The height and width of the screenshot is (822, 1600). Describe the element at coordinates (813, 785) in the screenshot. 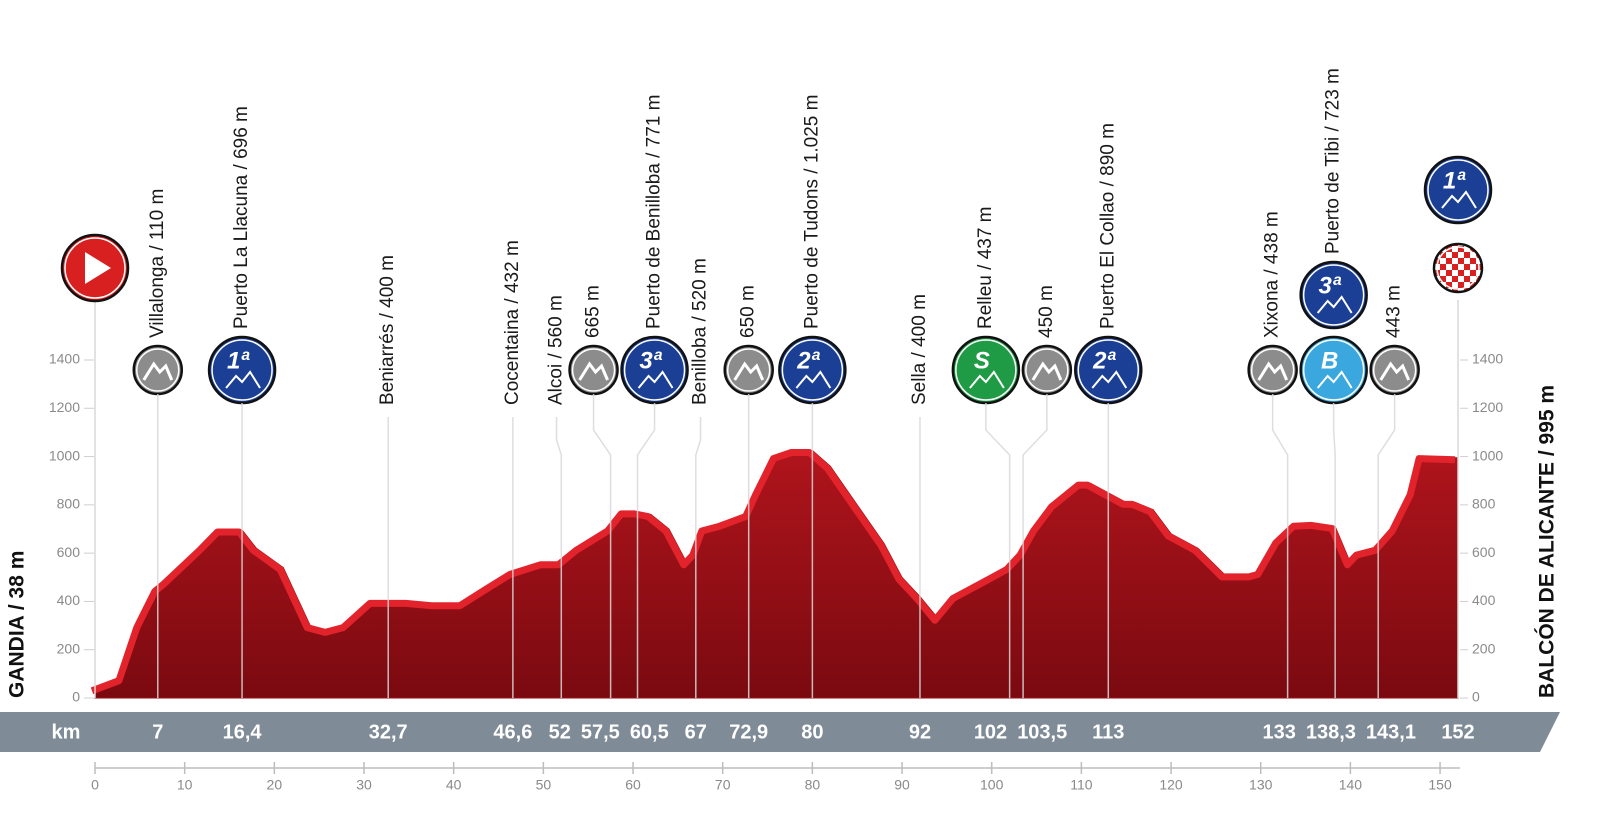

I see `x-tick-label: 80` at that location.